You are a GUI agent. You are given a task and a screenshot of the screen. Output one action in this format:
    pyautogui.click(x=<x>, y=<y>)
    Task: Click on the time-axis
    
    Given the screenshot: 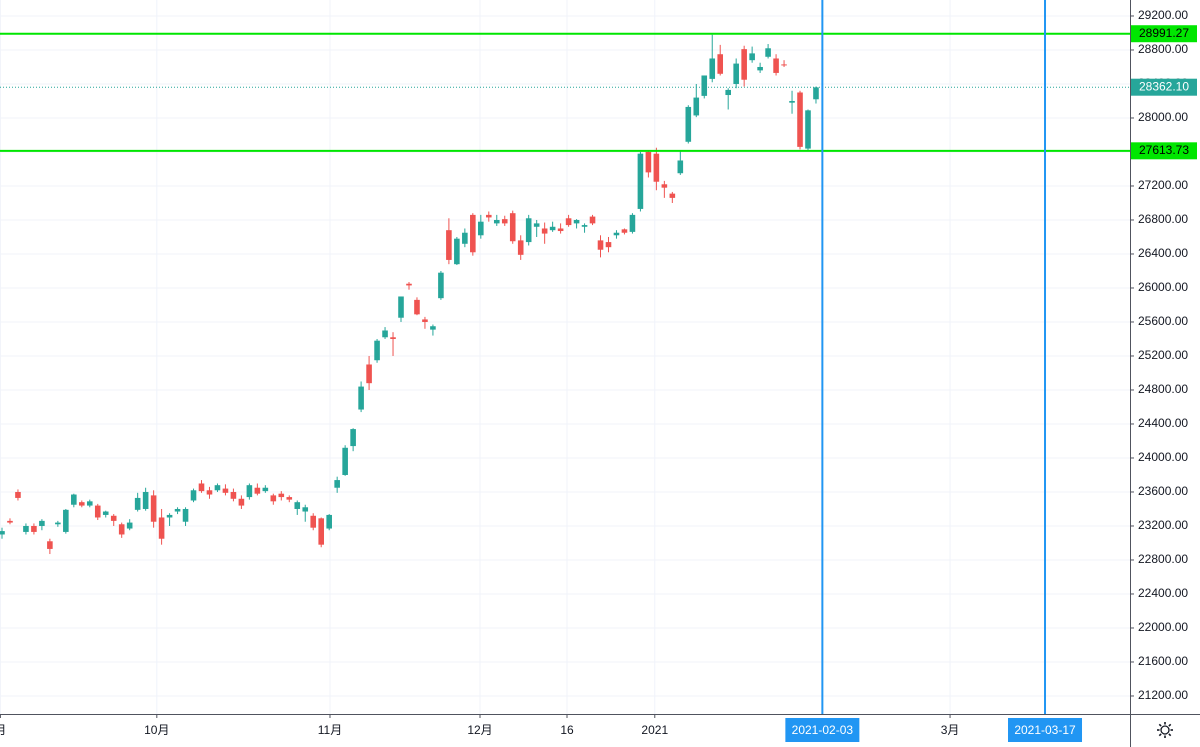 What is the action you would take?
    pyautogui.click(x=600, y=730)
    